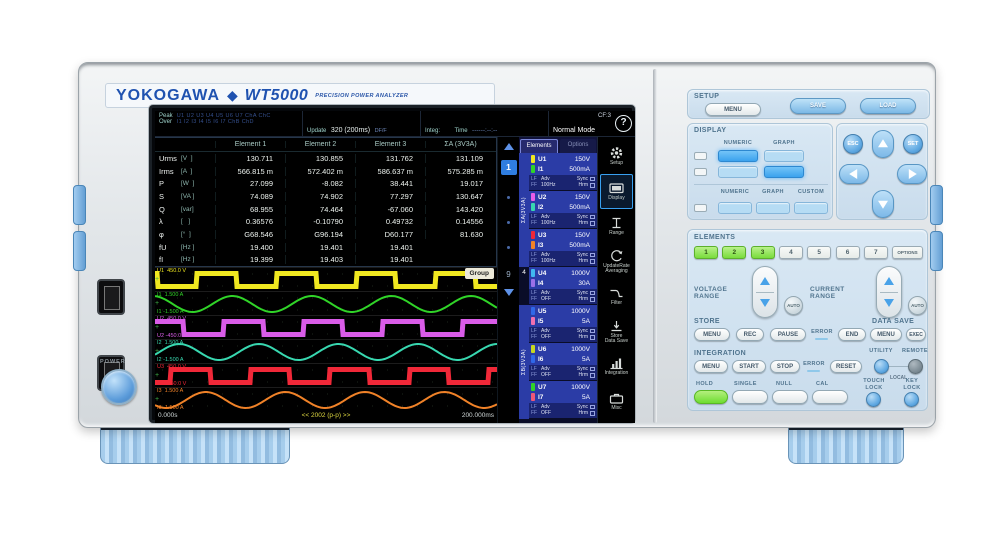  What do you see at coordinates (913, 144) in the screenshot?
I see `set-button: SET` at bounding box center [913, 144].